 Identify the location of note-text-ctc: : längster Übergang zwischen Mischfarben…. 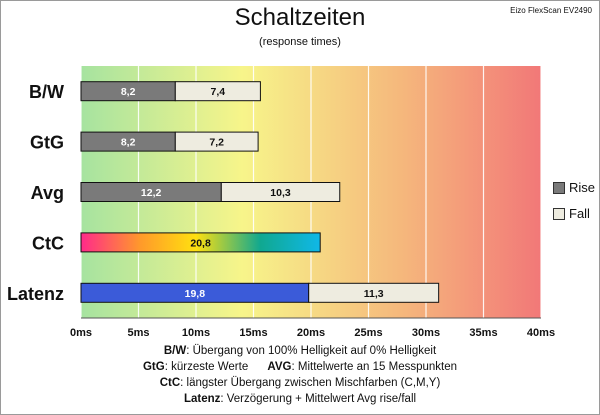
(310, 383).